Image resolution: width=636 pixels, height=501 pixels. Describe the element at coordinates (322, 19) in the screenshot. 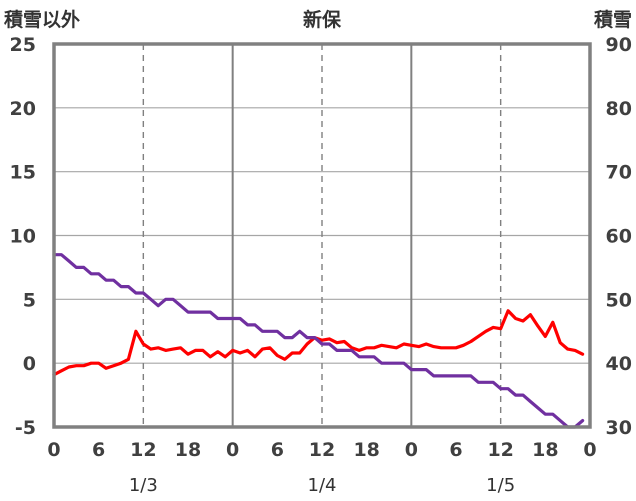

I see `chart-title: 新保` at that location.